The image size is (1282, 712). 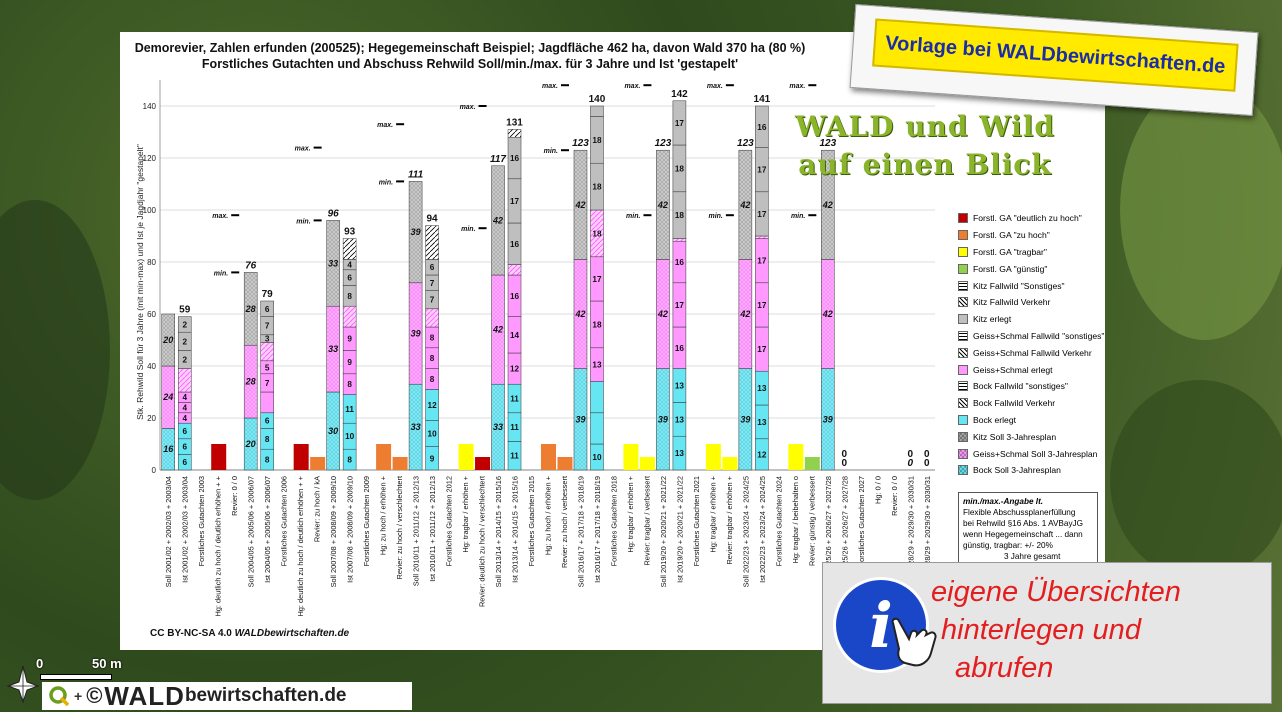 What do you see at coordinates (334, 213) in the screenshot?
I see `bar-total-label: 96` at bounding box center [334, 213].